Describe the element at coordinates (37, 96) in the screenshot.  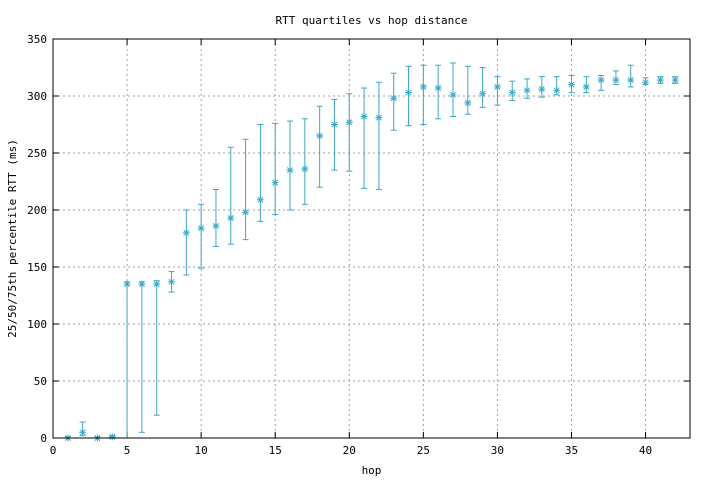
I see `y-tick-label: 300` at that location.